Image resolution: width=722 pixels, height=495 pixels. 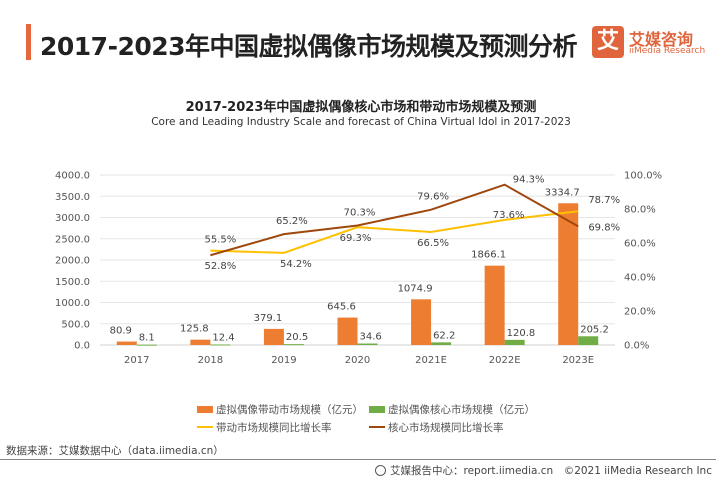 I want to click on line-data-label: 94.3%, so click(x=529, y=180).